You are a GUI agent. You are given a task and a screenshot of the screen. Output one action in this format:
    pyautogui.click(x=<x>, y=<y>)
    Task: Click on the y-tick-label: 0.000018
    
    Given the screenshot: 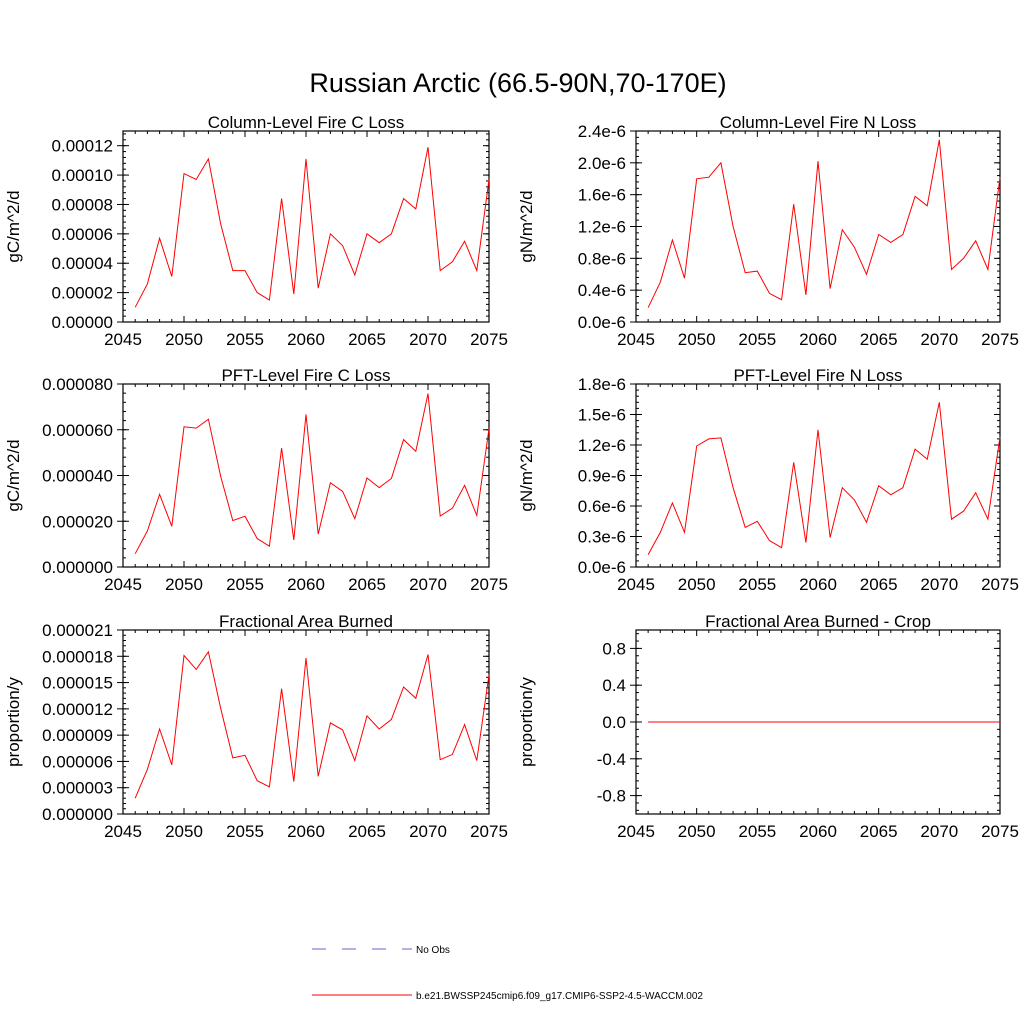 What is the action you would take?
    pyautogui.click(x=77, y=656)
    